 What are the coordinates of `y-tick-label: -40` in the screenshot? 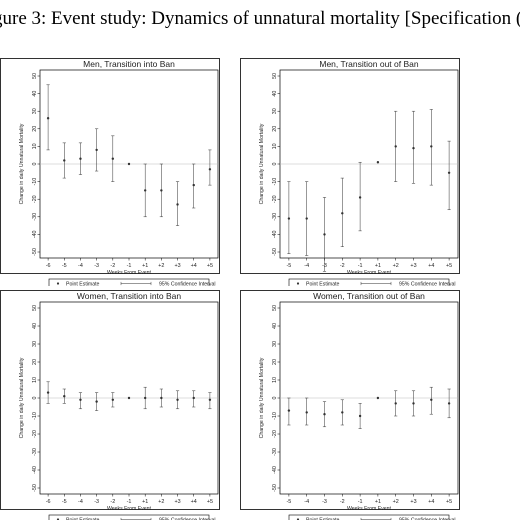 It's located at (35, 470).